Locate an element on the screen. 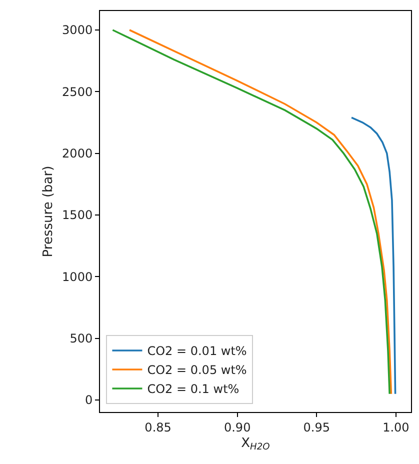  y-tick-label: 500 is located at coordinates (81, 339).